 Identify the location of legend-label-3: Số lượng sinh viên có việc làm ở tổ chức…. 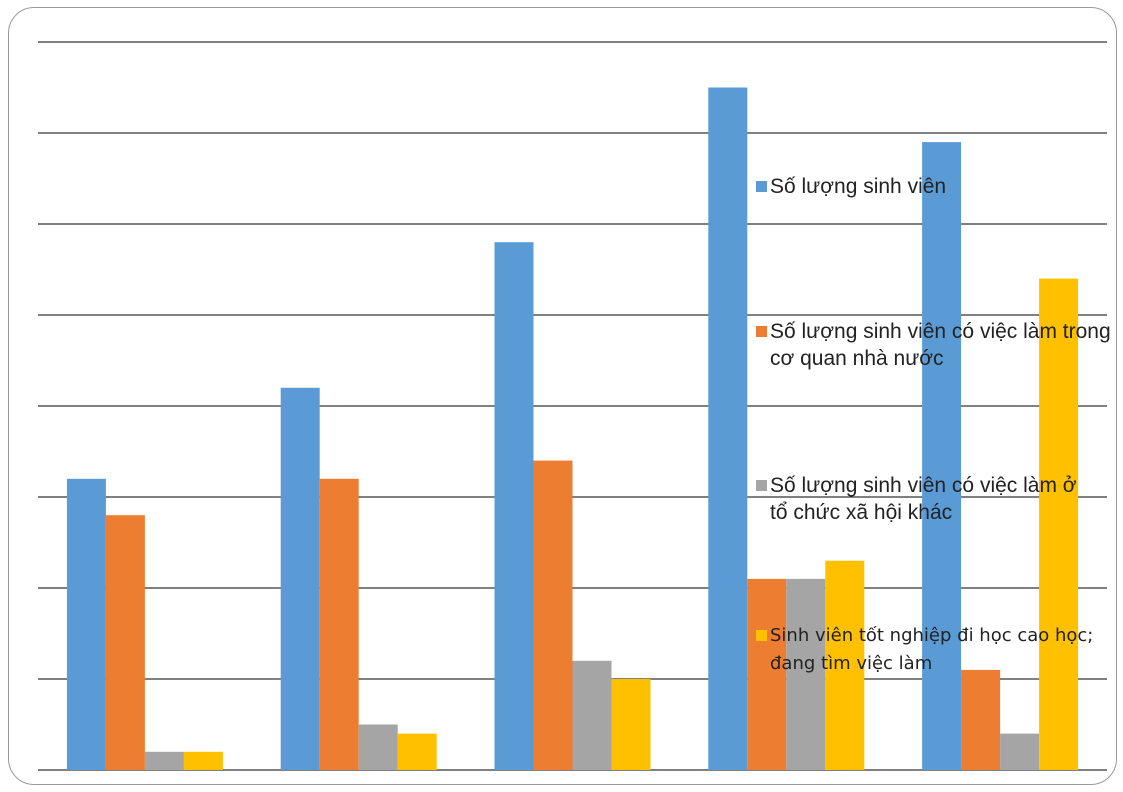
(923, 499).